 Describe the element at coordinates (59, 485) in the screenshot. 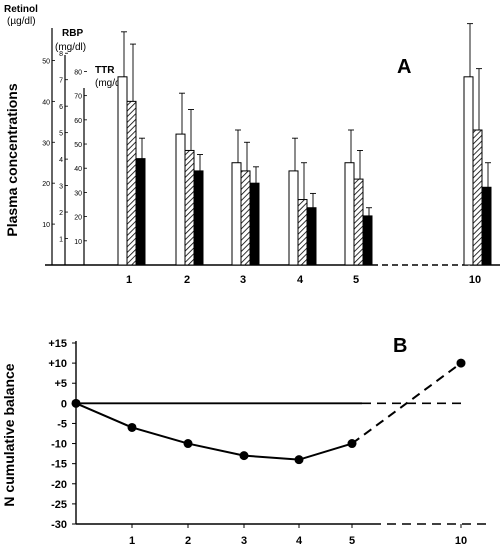

I see `panel-b-y-tick-label: -20` at that location.